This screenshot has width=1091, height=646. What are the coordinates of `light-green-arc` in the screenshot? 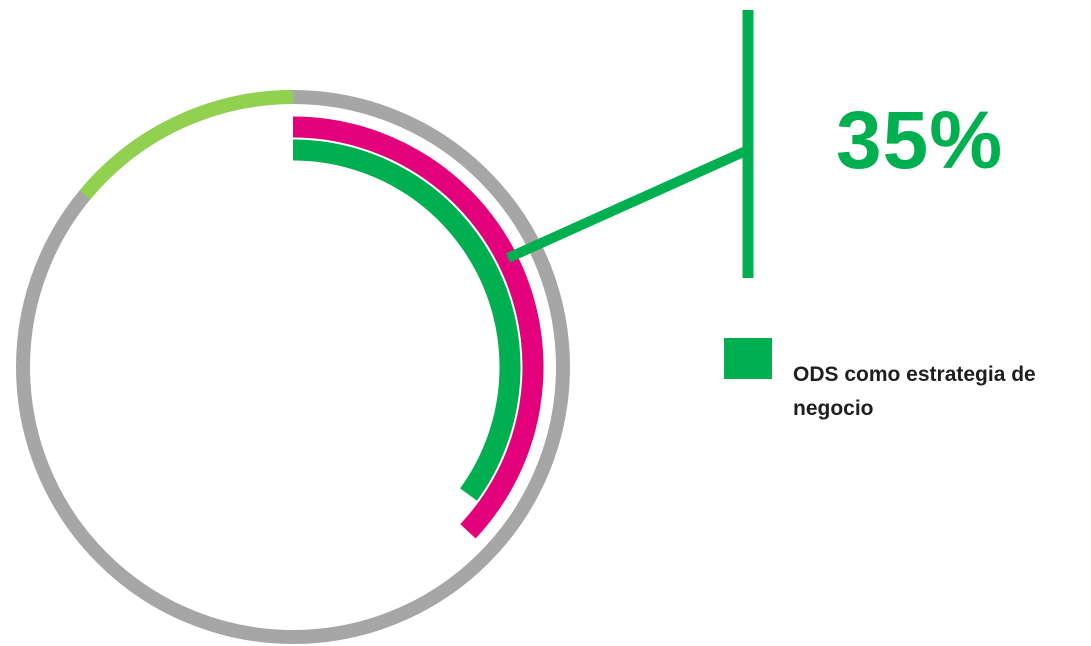 It's located at (186, 145).